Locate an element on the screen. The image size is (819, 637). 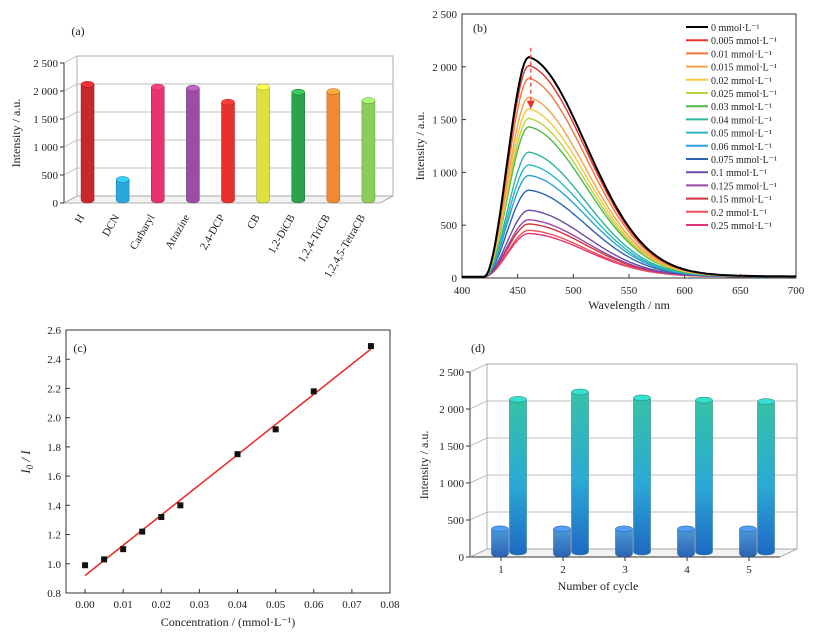
x-tick-label: 2 is located at coordinates (563, 570).